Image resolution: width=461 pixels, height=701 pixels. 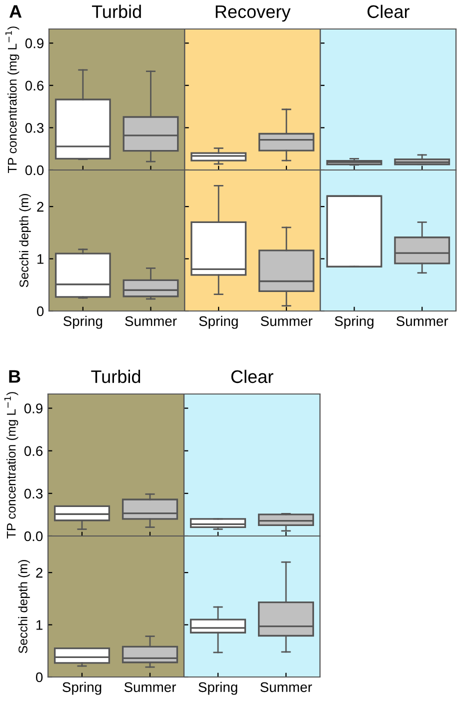 I want to click on chart-title: Recovery, so click(x=253, y=13).